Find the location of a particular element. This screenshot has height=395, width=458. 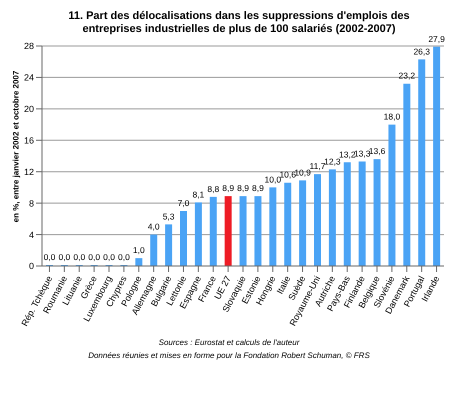

y-tick-label: 16 is located at coordinates (29, 140).